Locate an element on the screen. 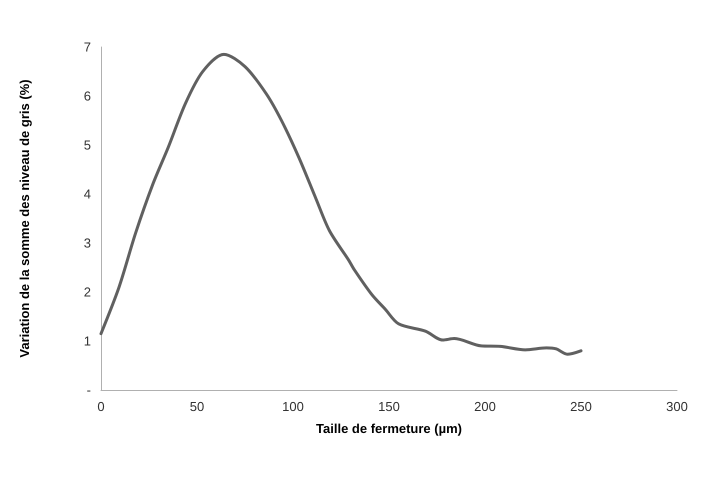 The width and height of the screenshot is (701, 479). y-tick-label: 7 is located at coordinates (87, 47).